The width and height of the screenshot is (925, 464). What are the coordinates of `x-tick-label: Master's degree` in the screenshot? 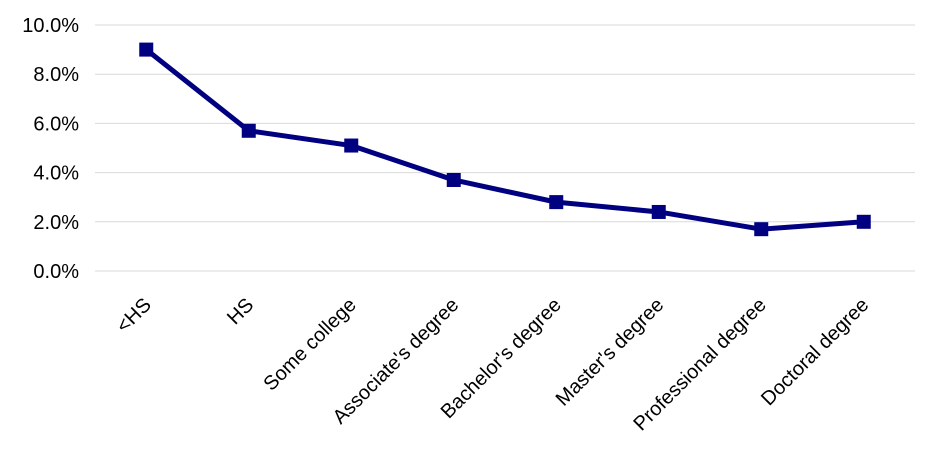 It's located at (610, 352).